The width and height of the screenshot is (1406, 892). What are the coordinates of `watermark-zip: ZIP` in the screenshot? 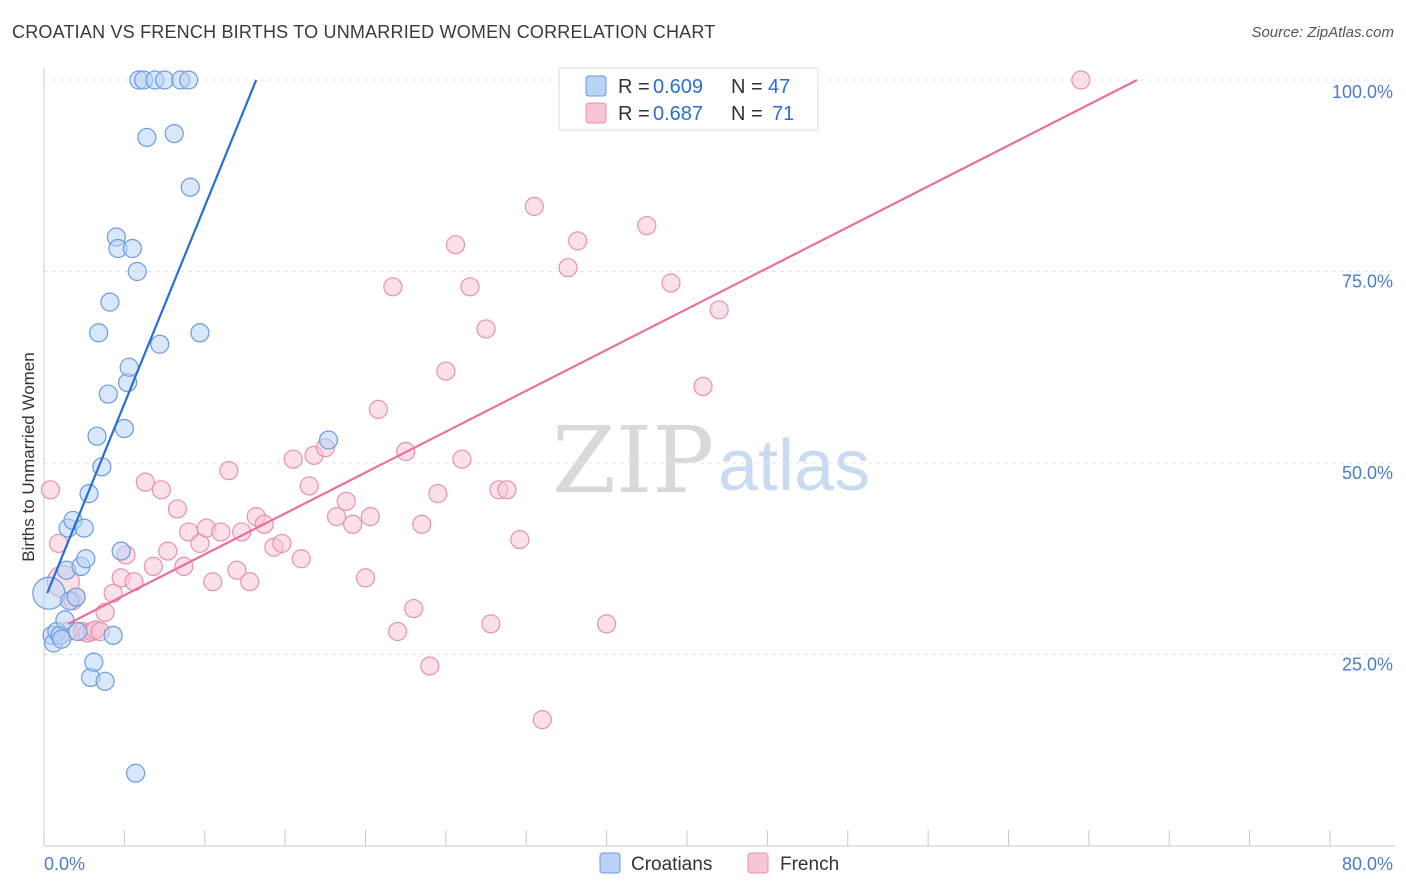 It's located at (633, 460).